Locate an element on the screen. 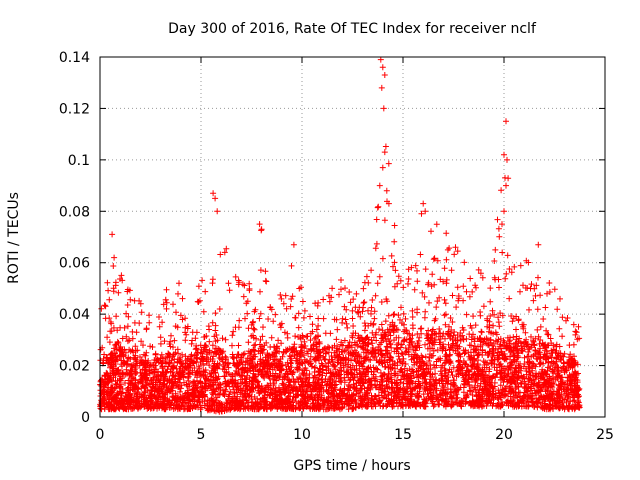 The height and width of the screenshot is (480, 640). x-axis-label: GPS time / hours is located at coordinates (351, 466).